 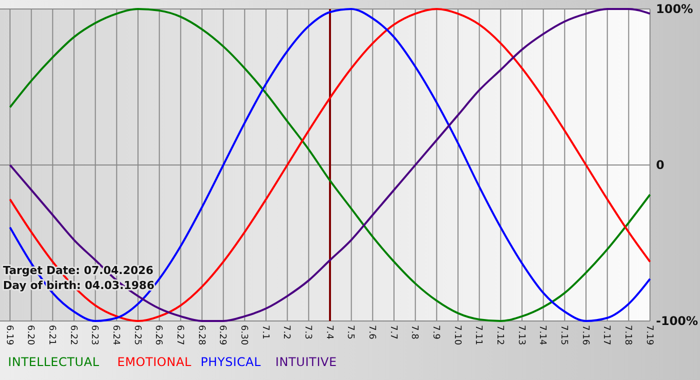 I want to click on x-tick-label: 7.10, so click(x=457, y=335).